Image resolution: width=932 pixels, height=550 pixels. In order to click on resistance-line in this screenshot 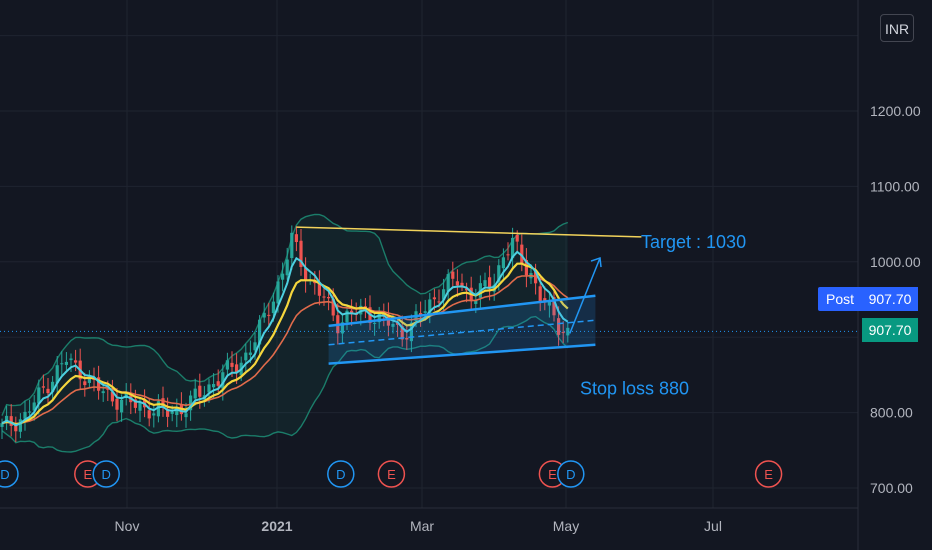, I will do `click(469, 232)`.